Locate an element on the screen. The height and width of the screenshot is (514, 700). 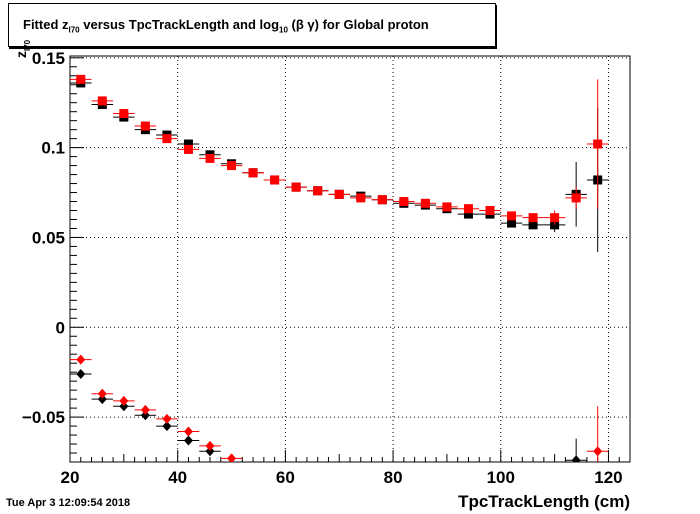
title-suffix: (β γ) for Global proton is located at coordinates (358, 24).